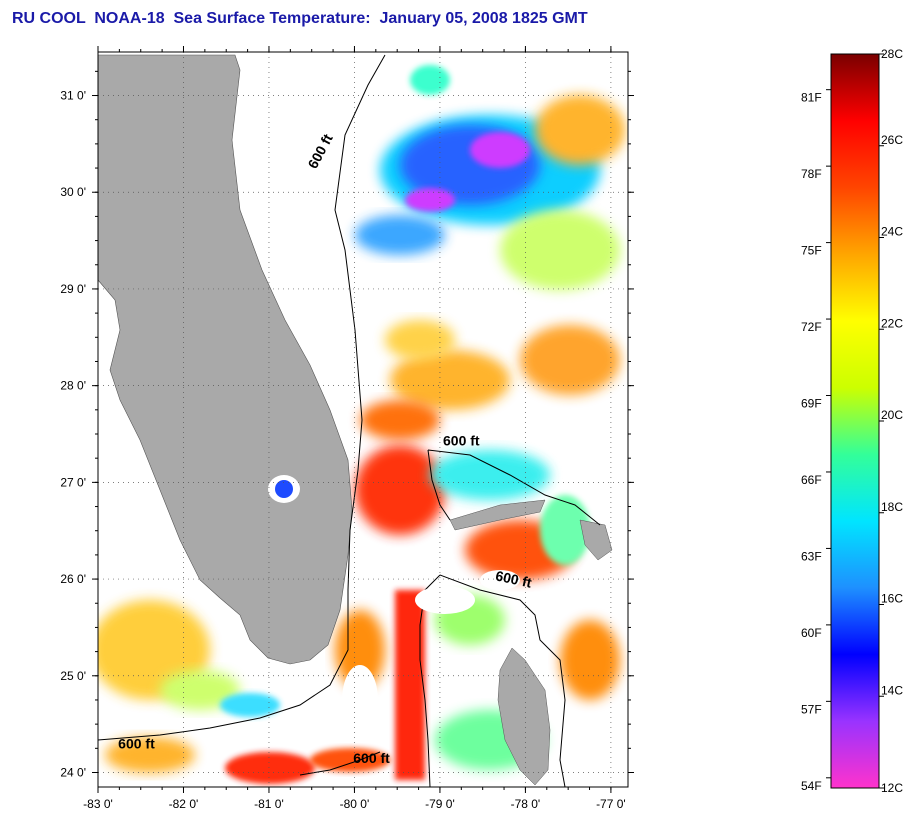  What do you see at coordinates (811, 174) in the screenshot?
I see `fahrenheit-label: 78F` at bounding box center [811, 174].